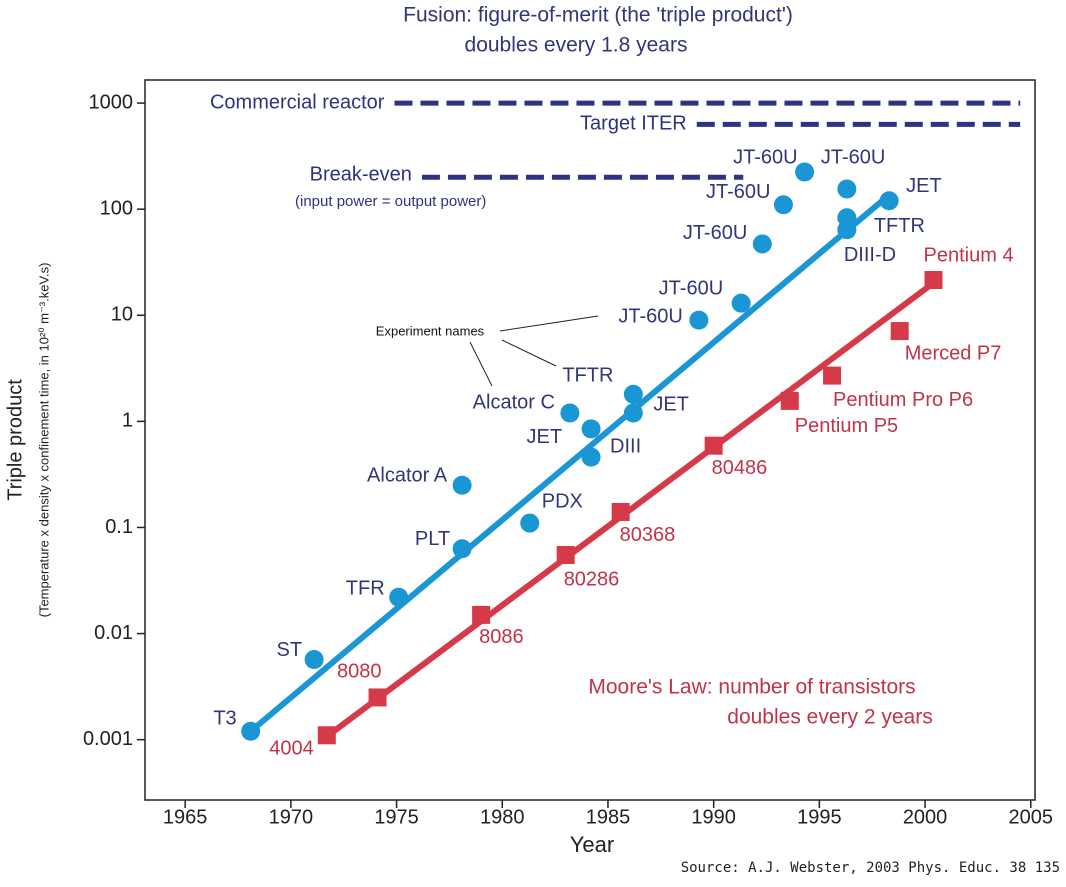  What do you see at coordinates (365, 589) in the screenshot?
I see `point-label: TFR` at bounding box center [365, 589].